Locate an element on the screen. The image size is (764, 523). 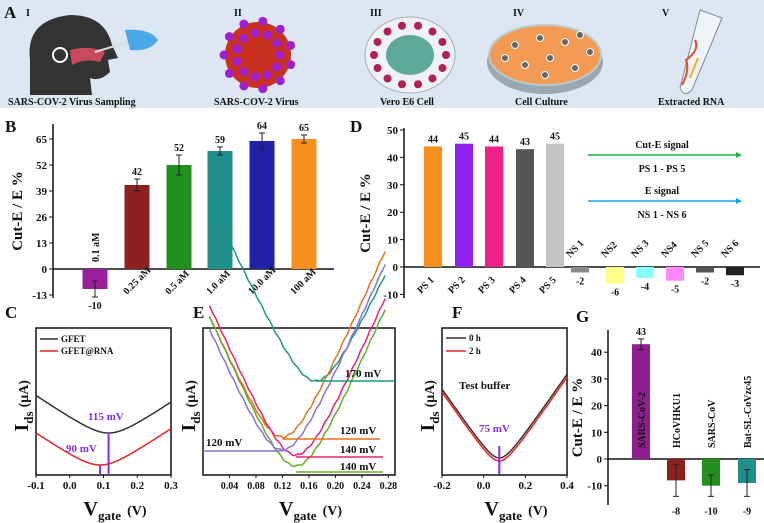
x-tick-label: 0.2 is located at coordinates (137, 486).